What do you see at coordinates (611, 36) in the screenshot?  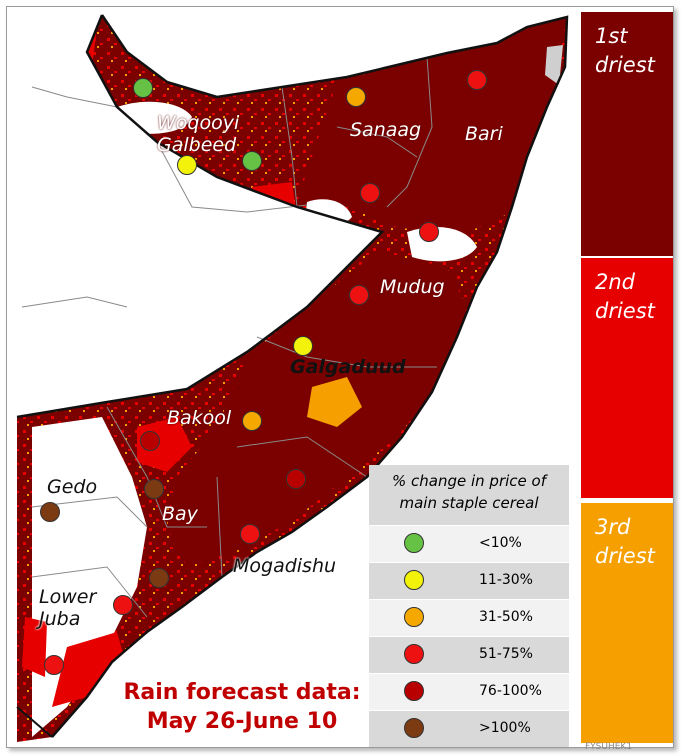 I see `band-1st-line1: 1st` at bounding box center [611, 36].